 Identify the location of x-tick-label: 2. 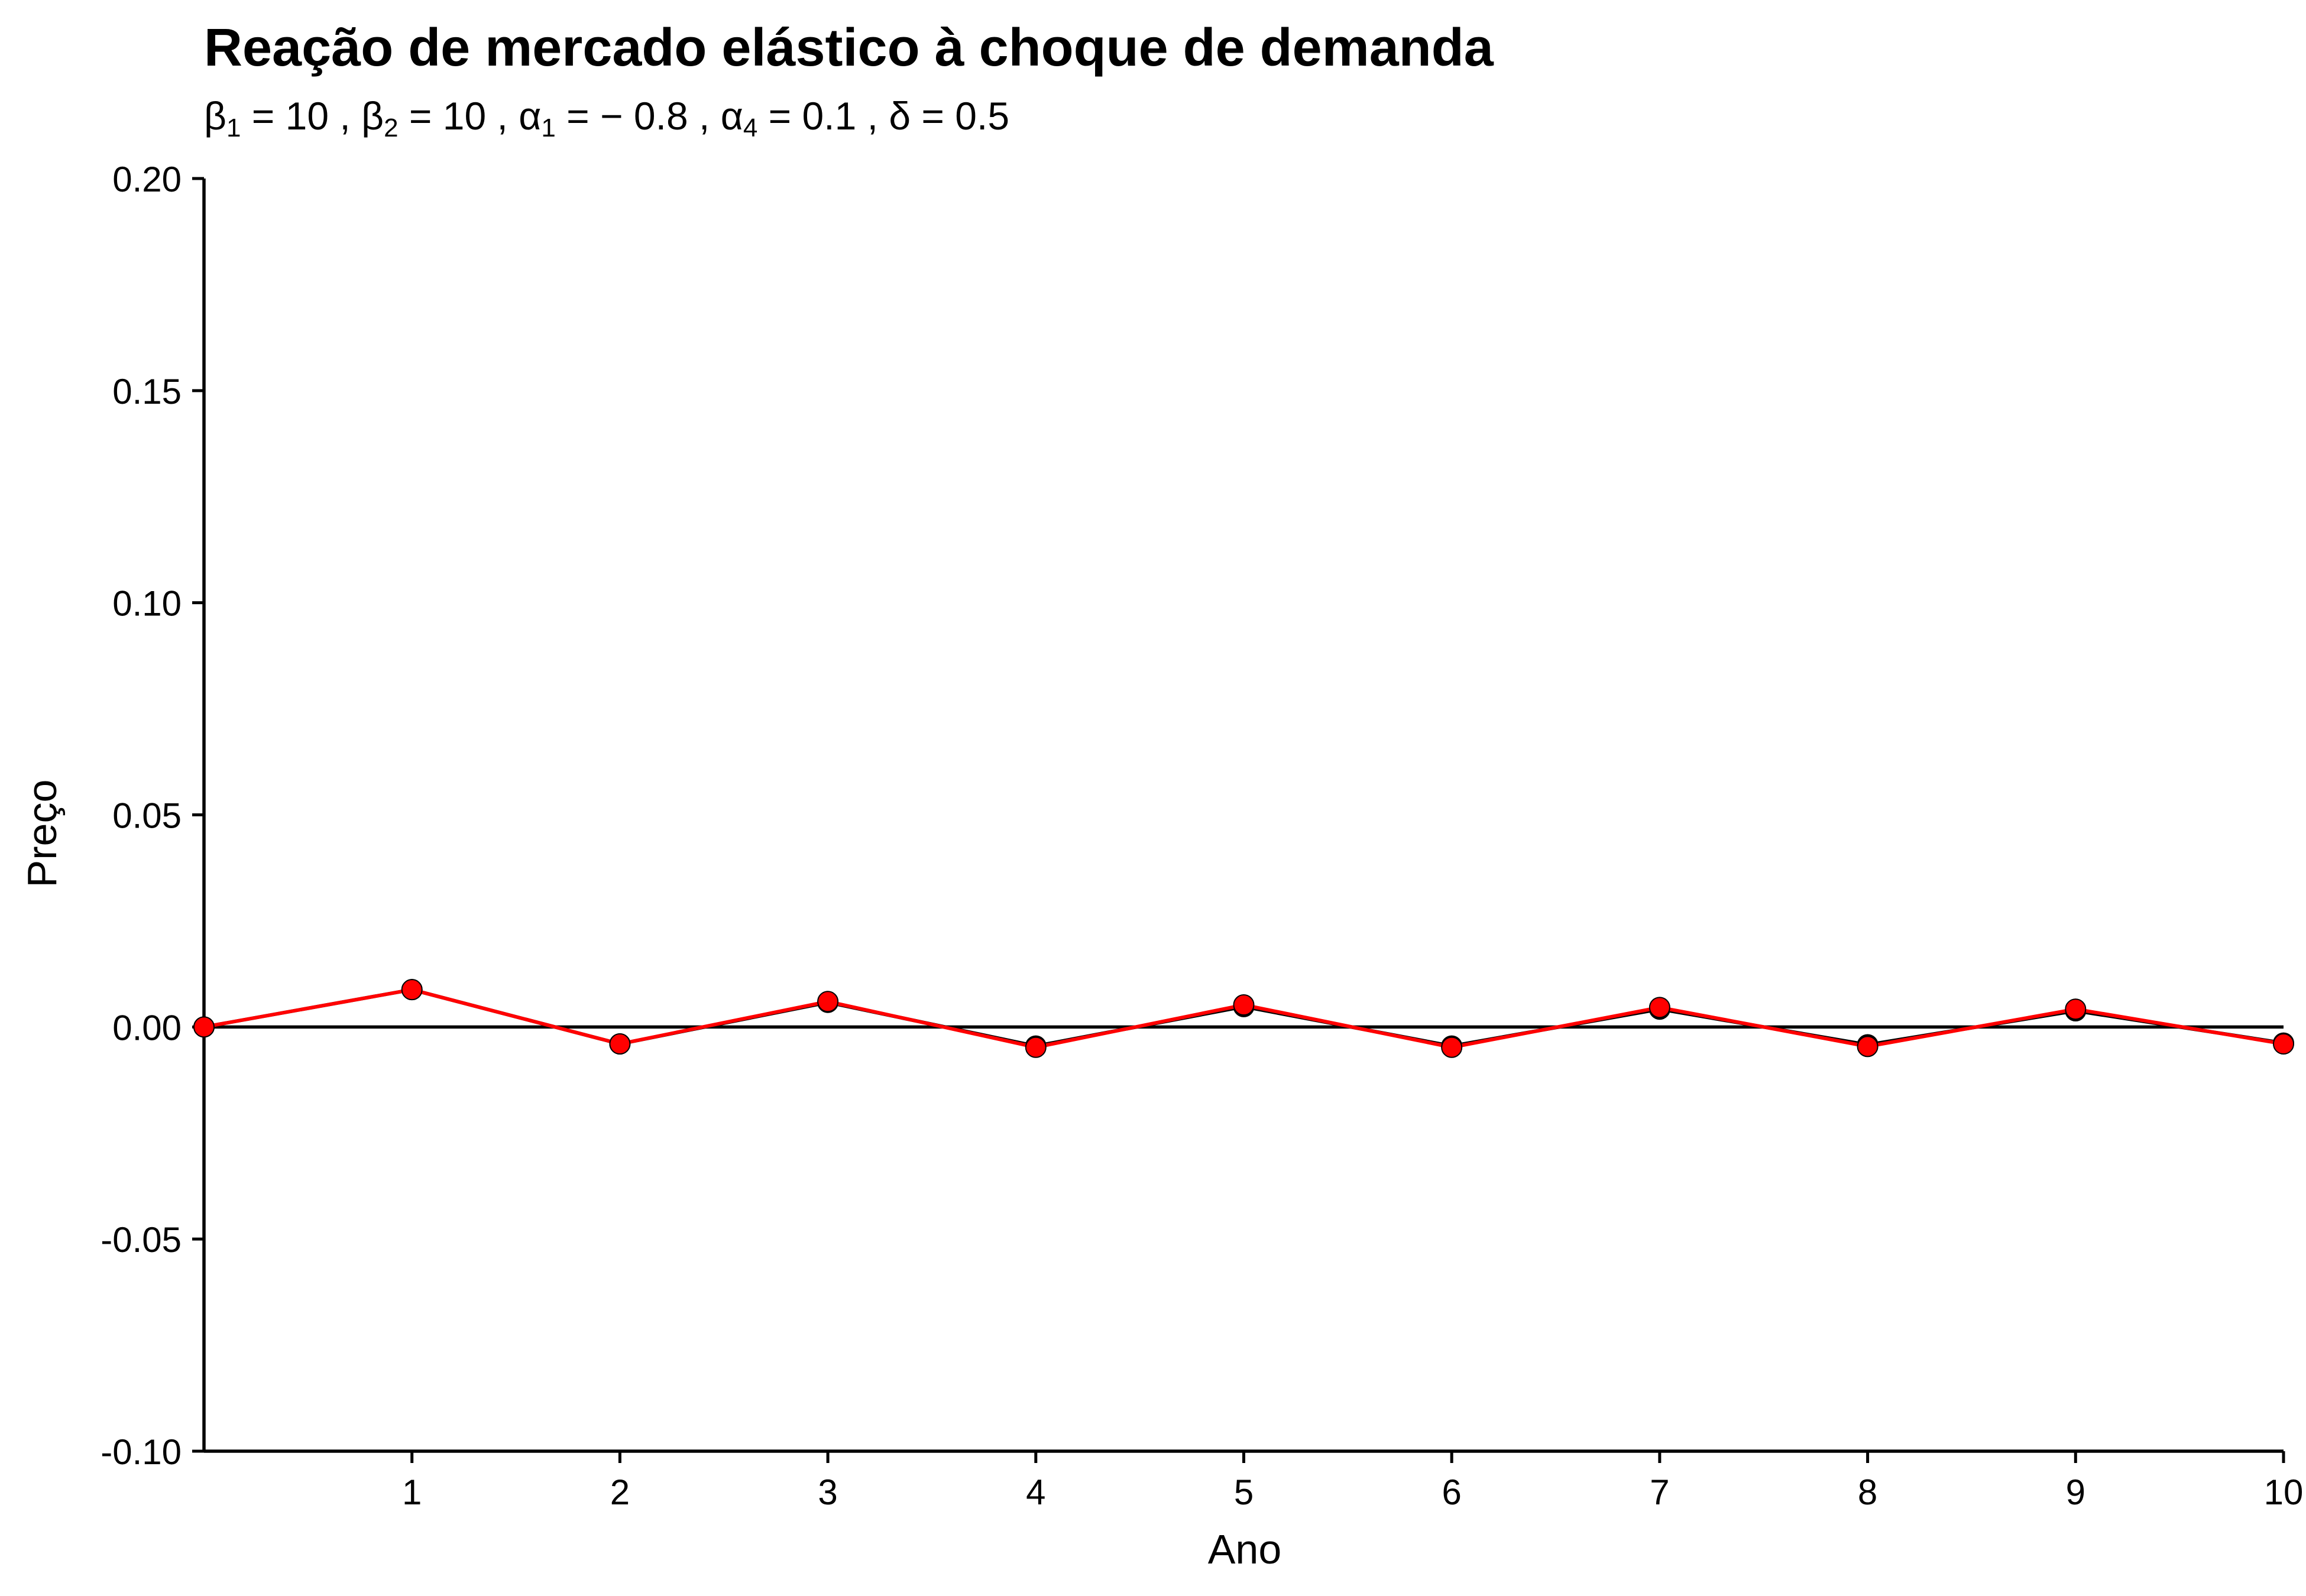
(620, 1492).